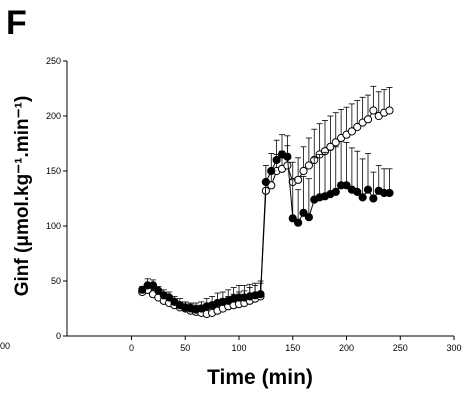 The image size is (474, 400). Describe the element at coordinates (238, 348) in the screenshot. I see `x-tick-label: 100` at that location.